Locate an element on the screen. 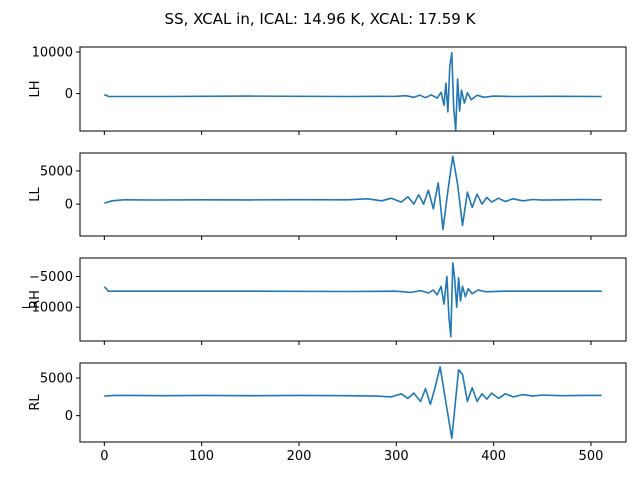 The height and width of the screenshot is (480, 640). series-line-rh is located at coordinates (352, 300).